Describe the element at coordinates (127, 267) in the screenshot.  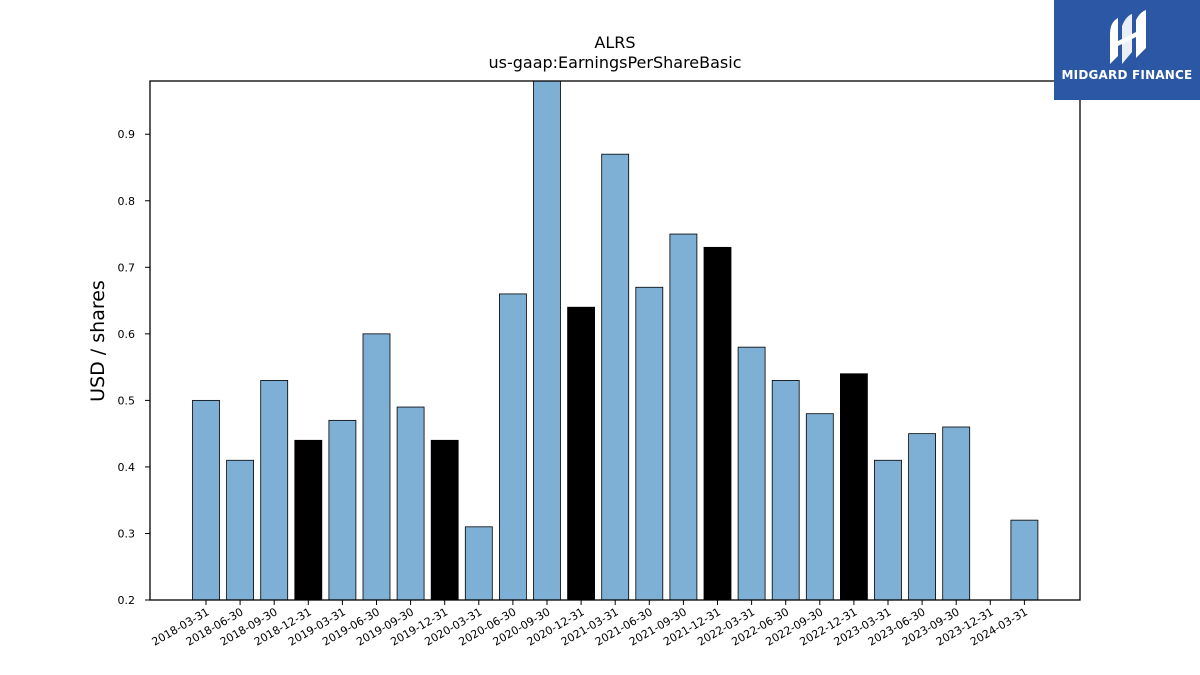
I see `y-tick-label-0.7: 0.7` at that location.